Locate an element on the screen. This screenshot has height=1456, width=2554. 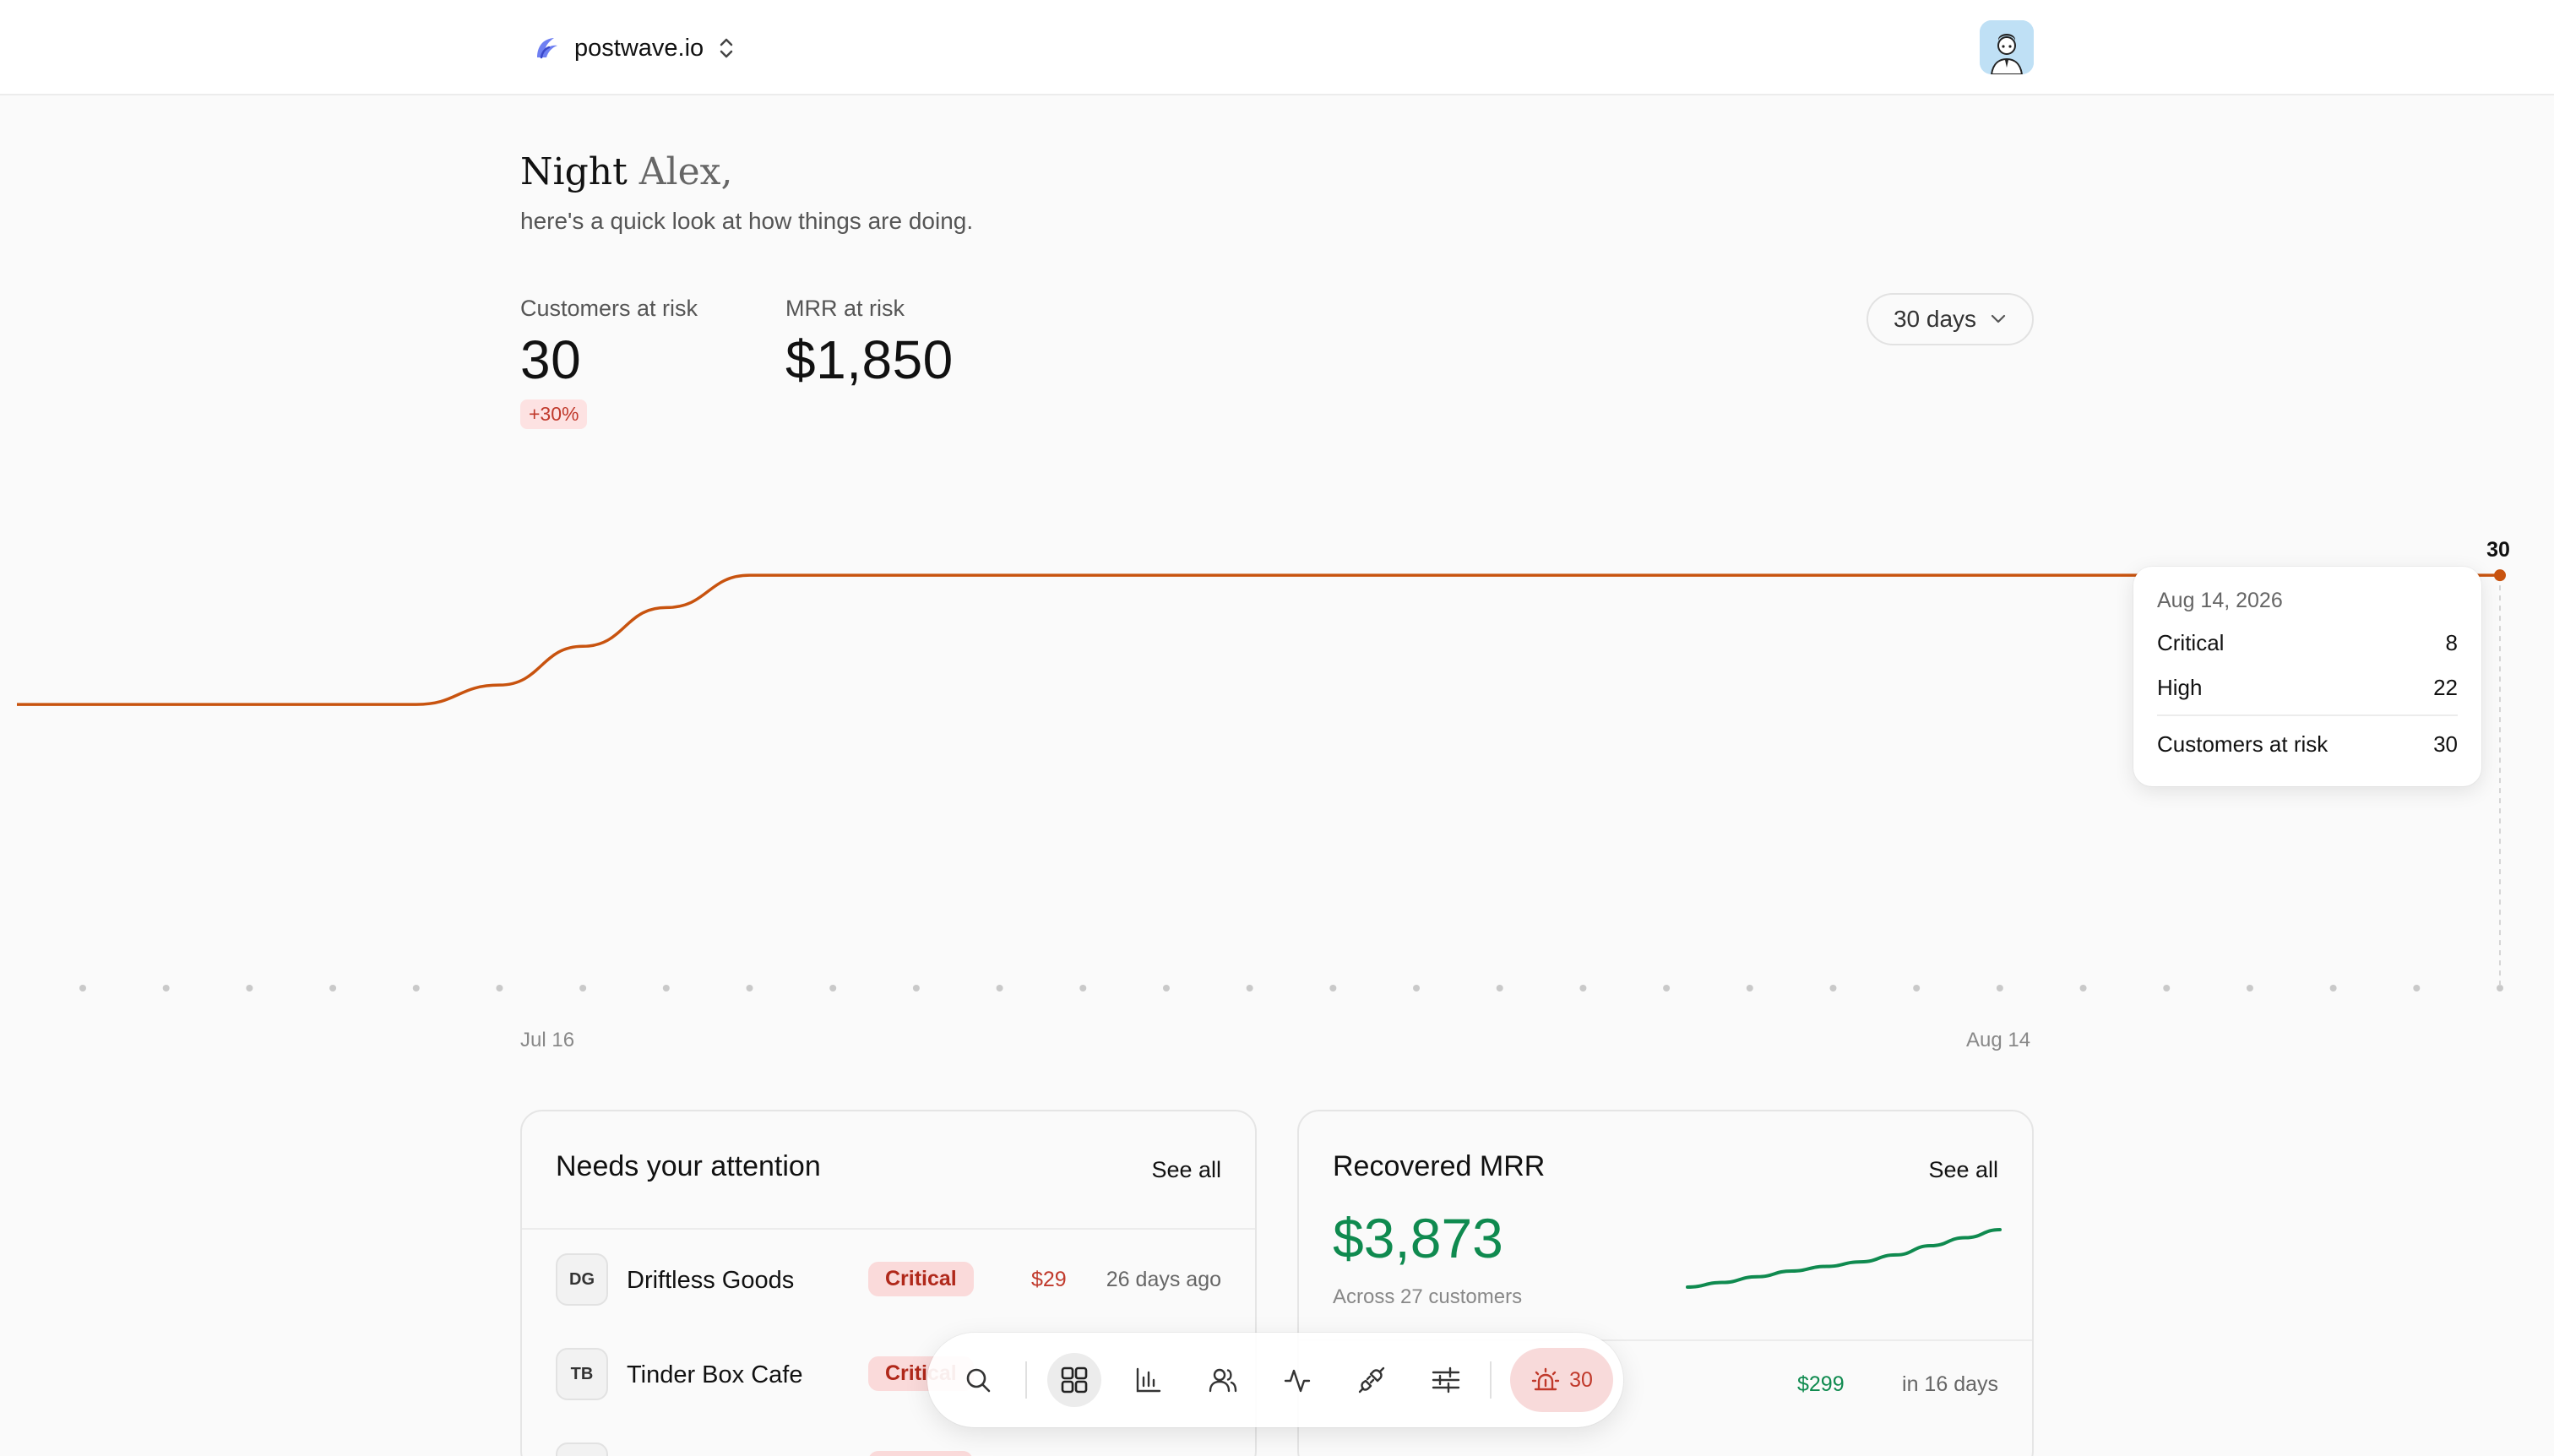
chevron-down-icon is located at coordinates (1998, 318).